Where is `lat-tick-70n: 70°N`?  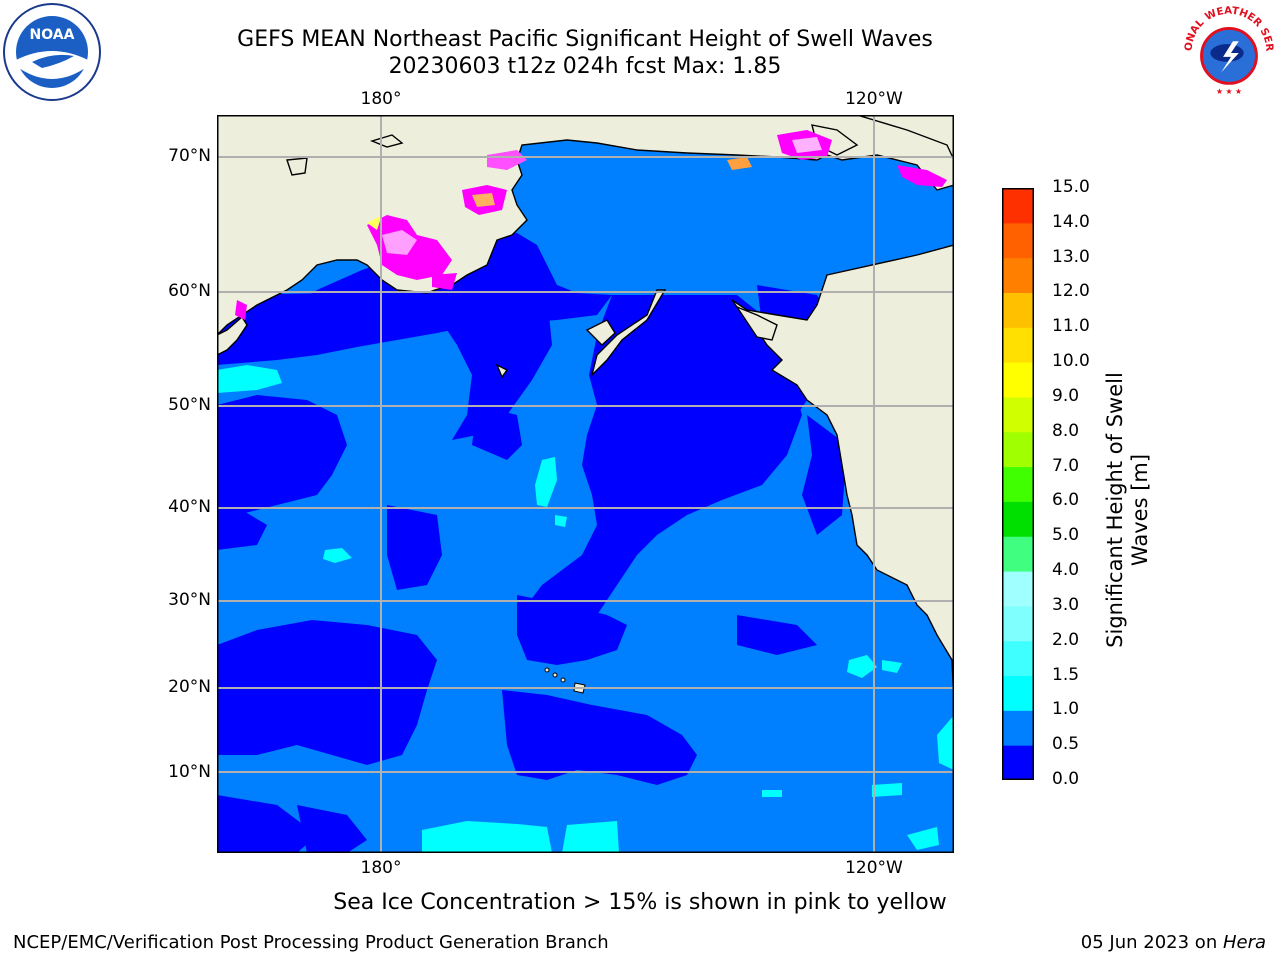 lat-tick-70n: 70°N is located at coordinates (189, 156).